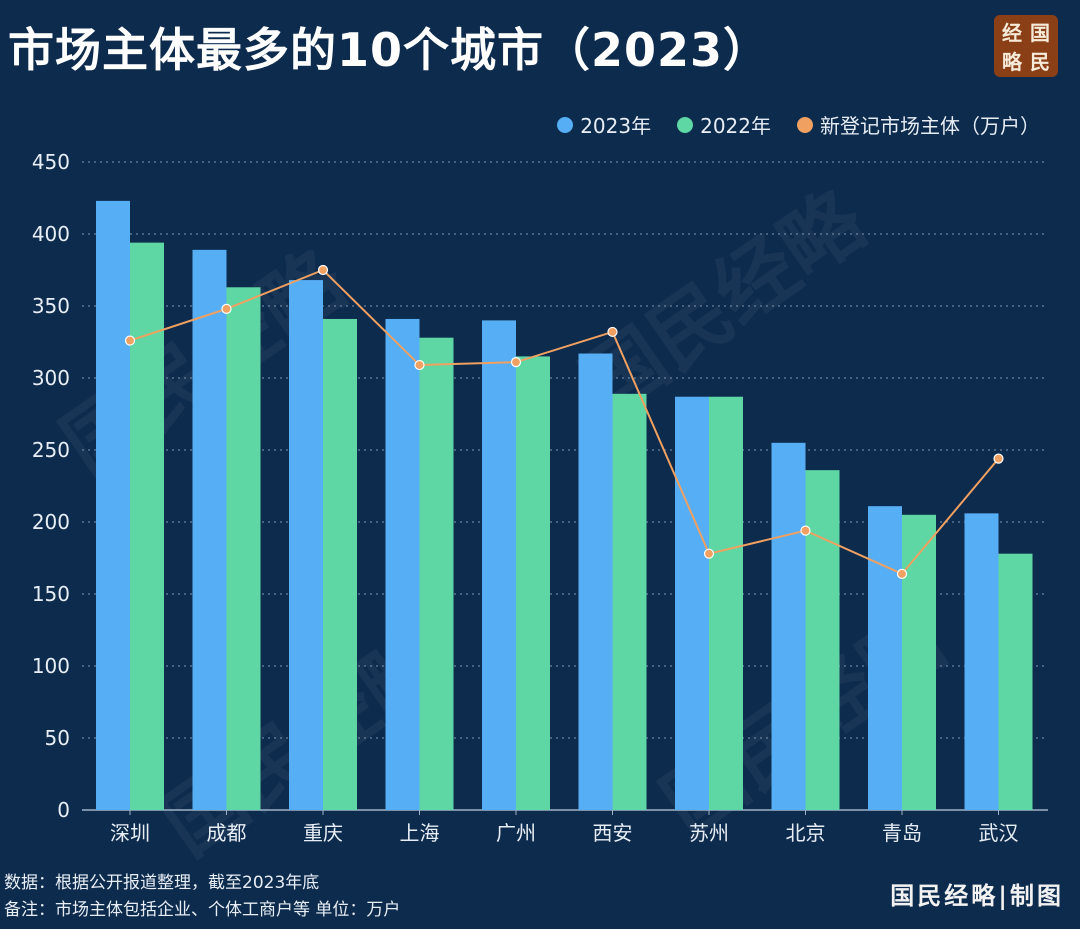 Image resolution: width=1080 pixels, height=929 pixels. What do you see at coordinates (51, 594) in the screenshot?
I see `y-tick-label: 150` at bounding box center [51, 594].